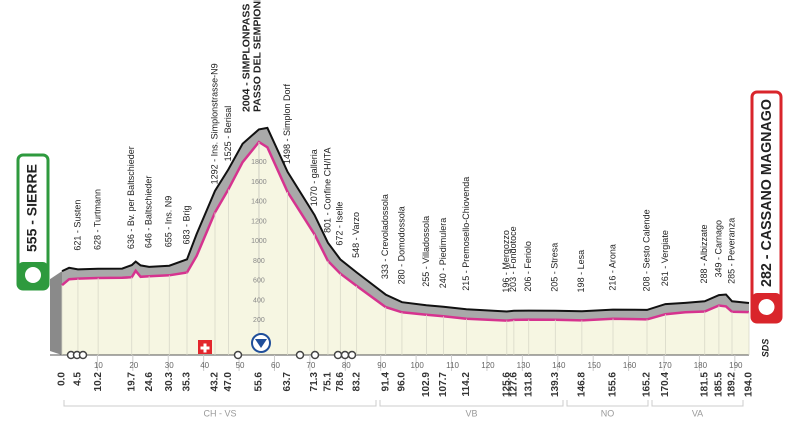 This screenshot has height=440, width=800. What do you see at coordinates (346, 365) in the screenshot?
I see `x-tick-label: 80` at bounding box center [346, 365].